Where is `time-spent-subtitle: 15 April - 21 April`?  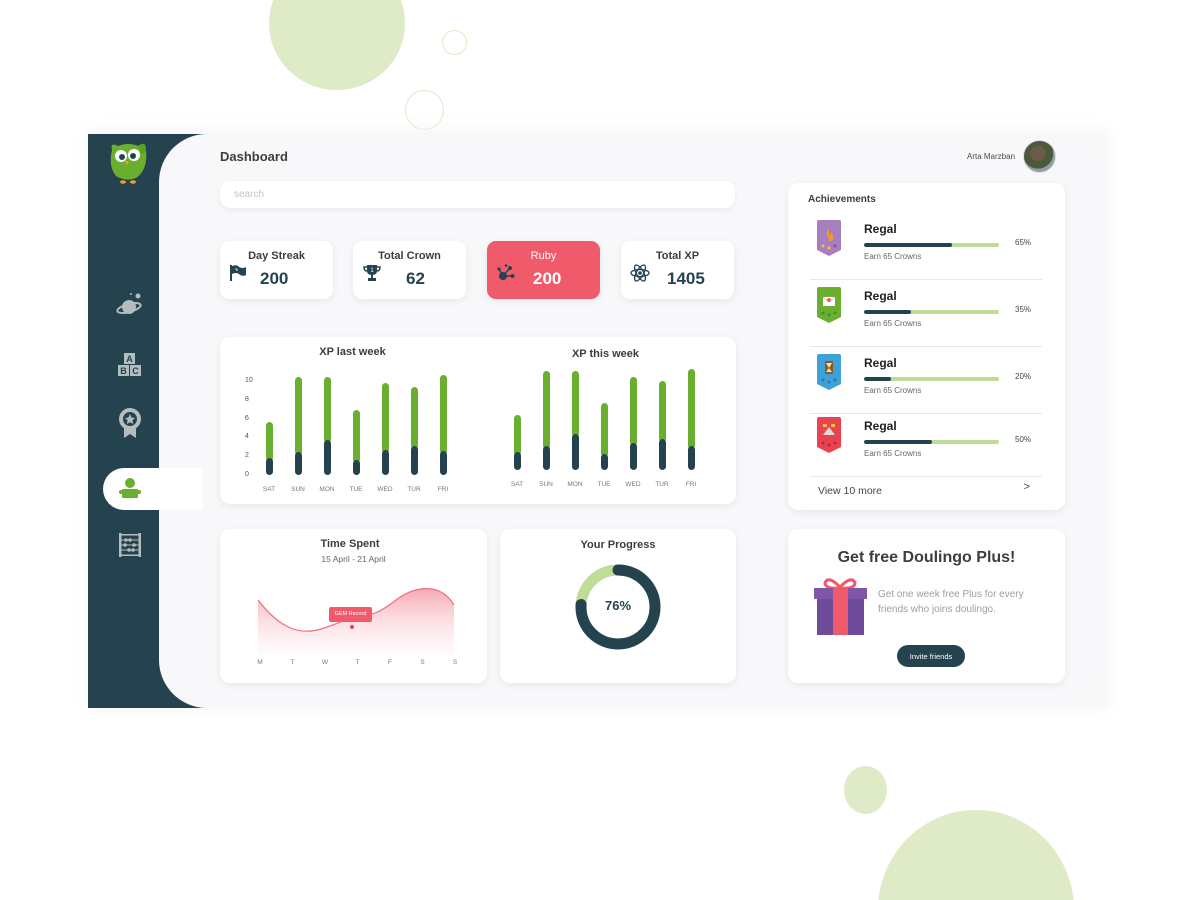
time-spent-subtitle: 15 April - 21 April is located at coordinates (353, 559).